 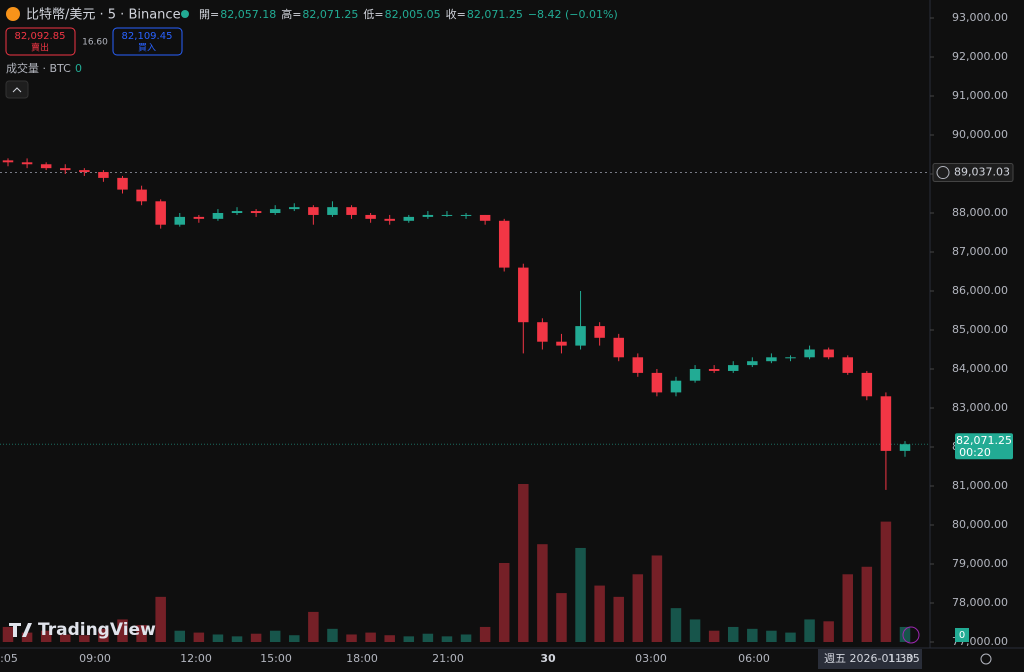 I want to click on buy-button, so click(x=147, y=41).